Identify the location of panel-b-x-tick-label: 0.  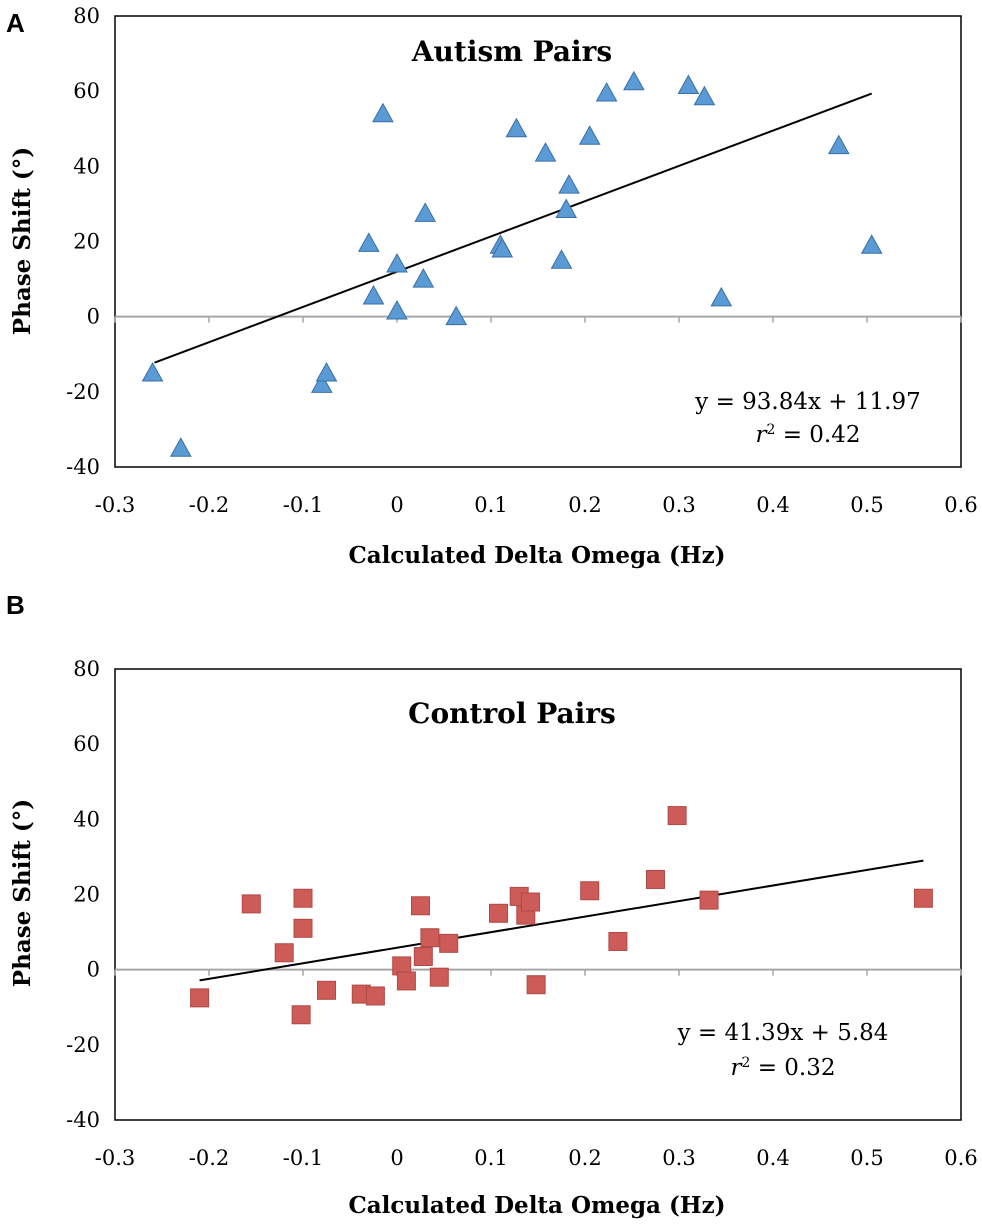
(396, 1158).